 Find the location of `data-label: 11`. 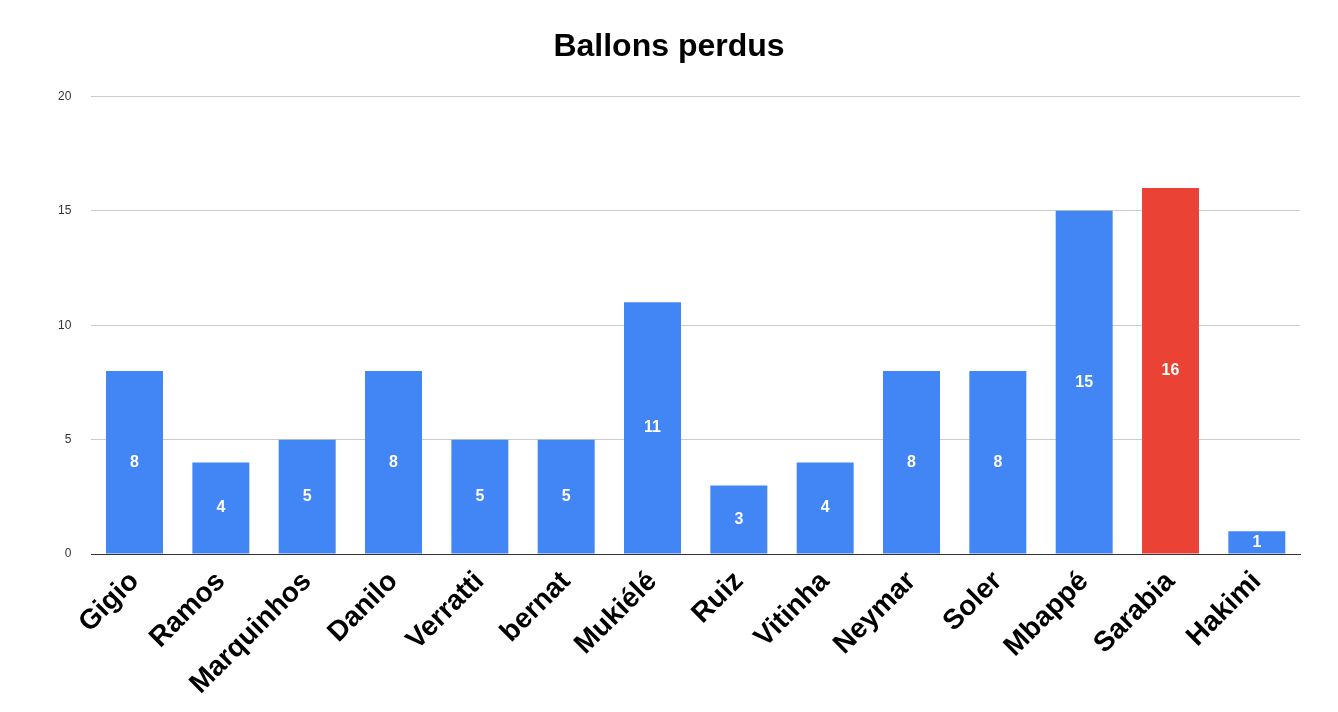

data-label: 11 is located at coordinates (653, 427).